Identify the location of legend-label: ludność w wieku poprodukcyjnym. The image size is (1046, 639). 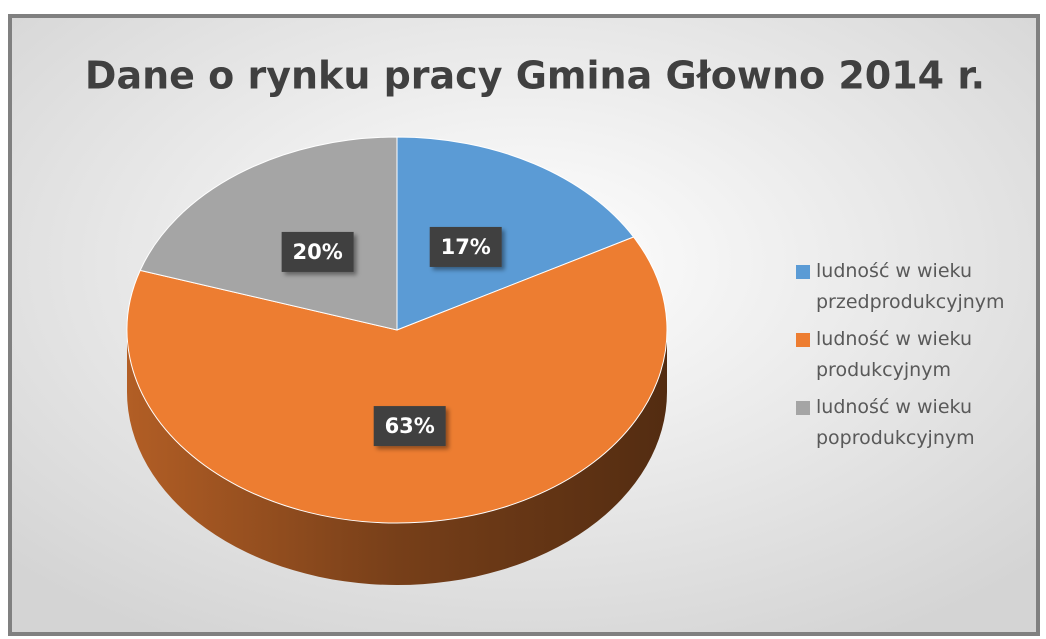
(895, 422).